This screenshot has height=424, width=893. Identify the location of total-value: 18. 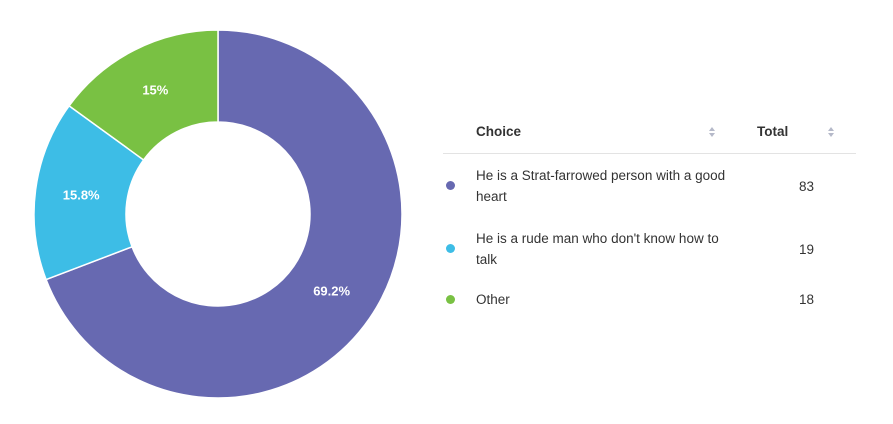
(806, 299).